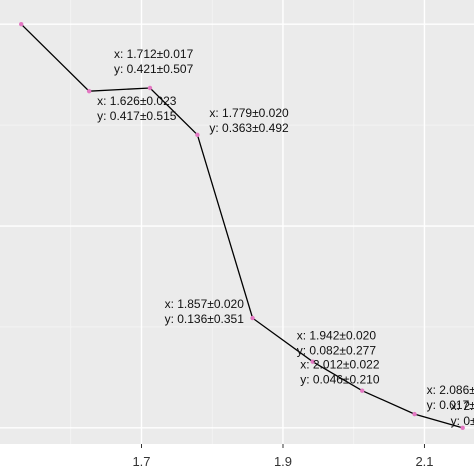  Describe the element at coordinates (337, 351) in the screenshot. I see `point-label-y: y: 0.082±0.277` at that location.